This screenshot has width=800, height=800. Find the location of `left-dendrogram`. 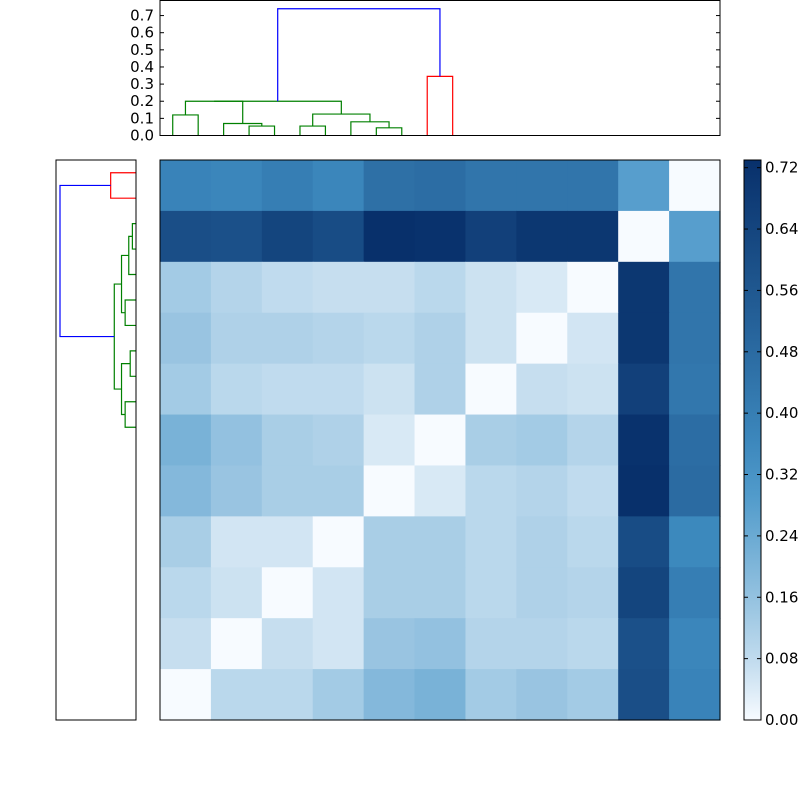

left-dendrogram is located at coordinates (97, 300).